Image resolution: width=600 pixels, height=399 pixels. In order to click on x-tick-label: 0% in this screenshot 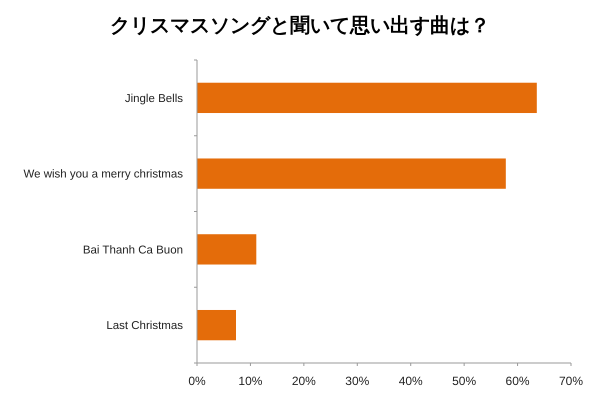, I will do `click(197, 381)`.